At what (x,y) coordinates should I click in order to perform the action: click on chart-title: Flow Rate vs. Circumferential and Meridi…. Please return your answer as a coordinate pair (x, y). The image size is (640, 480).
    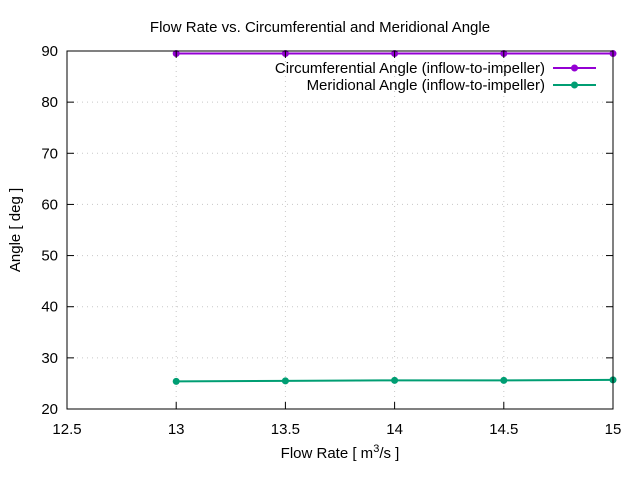
    Looking at the image, I should click on (320, 27).